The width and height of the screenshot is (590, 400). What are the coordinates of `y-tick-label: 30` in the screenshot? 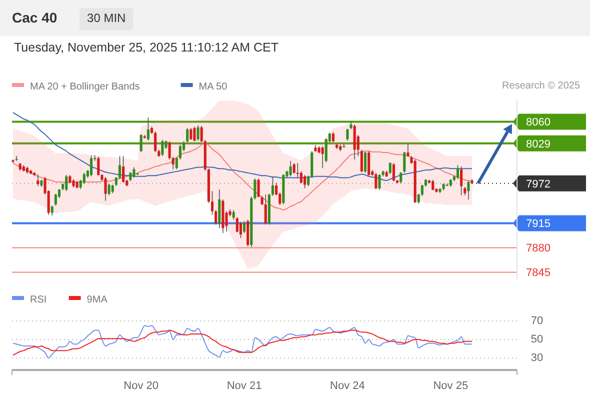 It's located at (537, 358).